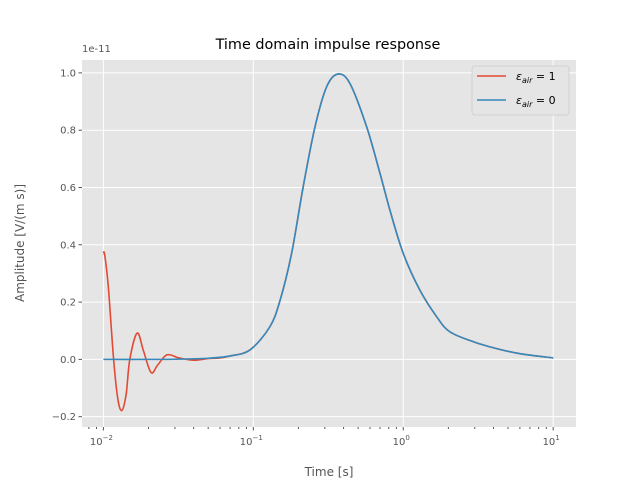 This screenshot has height=480, width=640. Describe the element at coordinates (401, 441) in the screenshot. I see `x-tick-label: 10⁰` at that location.